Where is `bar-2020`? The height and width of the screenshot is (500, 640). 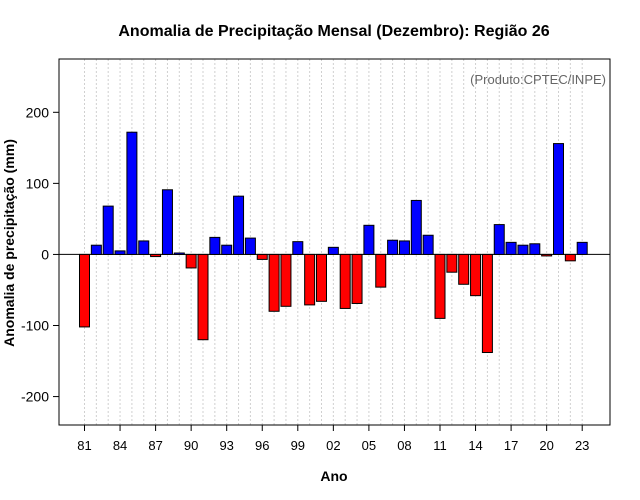
bar-2020 is located at coordinates (547, 255).